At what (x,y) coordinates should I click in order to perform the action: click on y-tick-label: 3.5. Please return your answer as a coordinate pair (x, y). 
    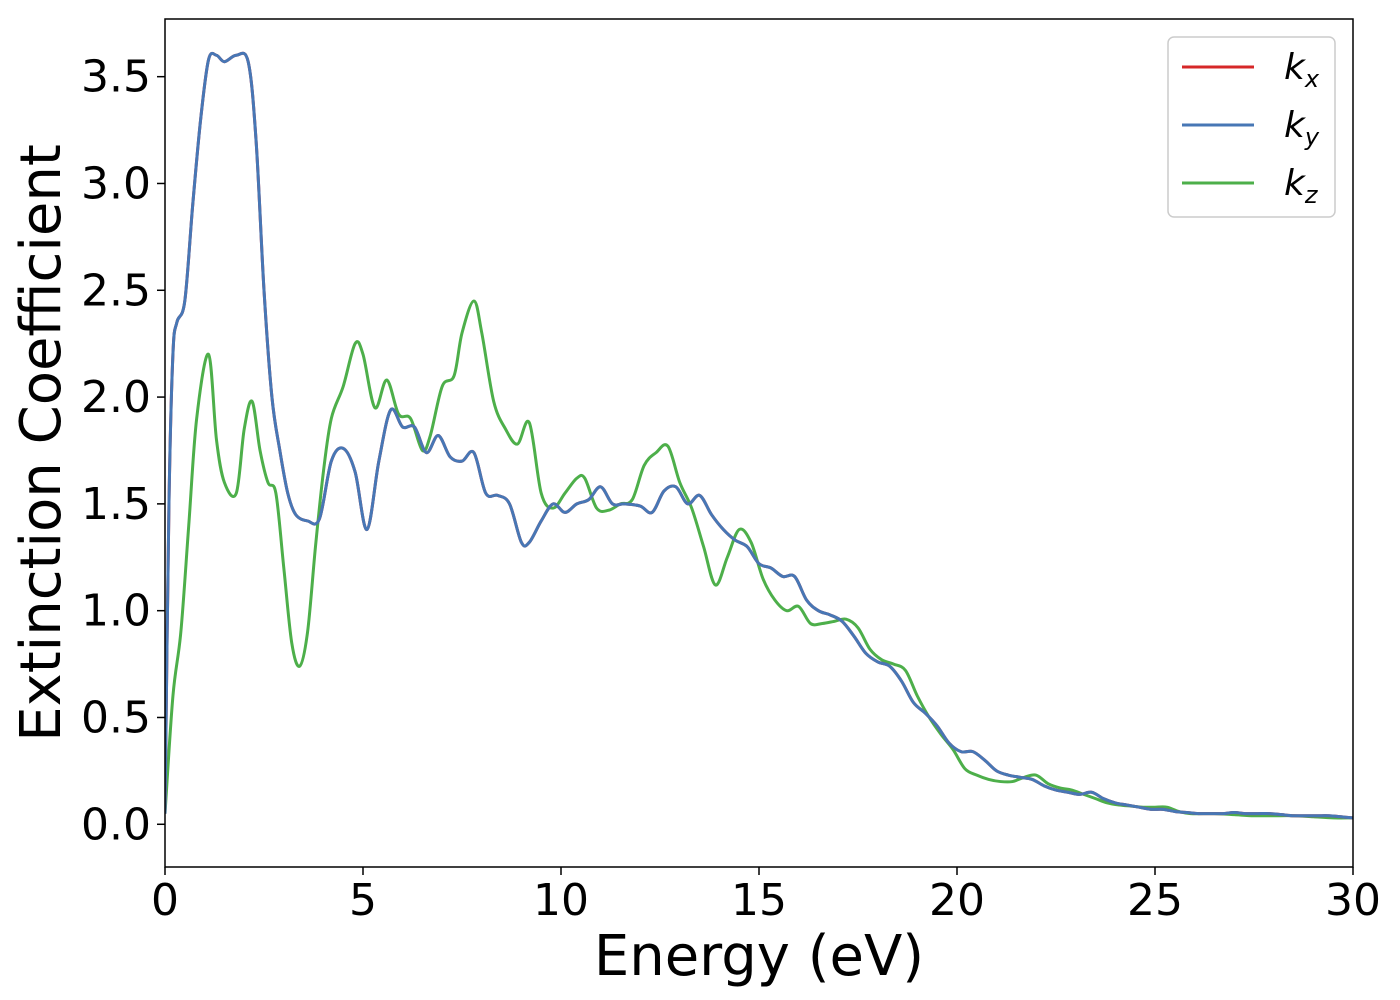
    Looking at the image, I should click on (116, 77).